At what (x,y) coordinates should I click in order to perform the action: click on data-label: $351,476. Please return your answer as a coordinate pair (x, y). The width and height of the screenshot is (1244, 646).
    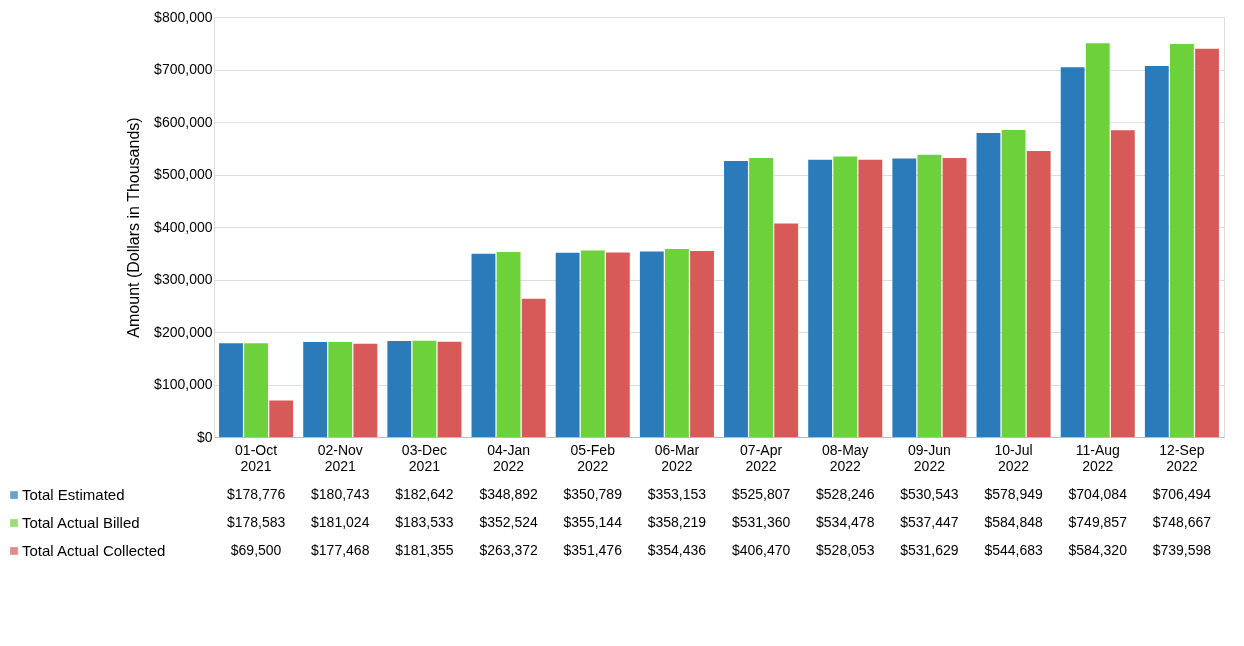
    Looking at the image, I should click on (593, 550).